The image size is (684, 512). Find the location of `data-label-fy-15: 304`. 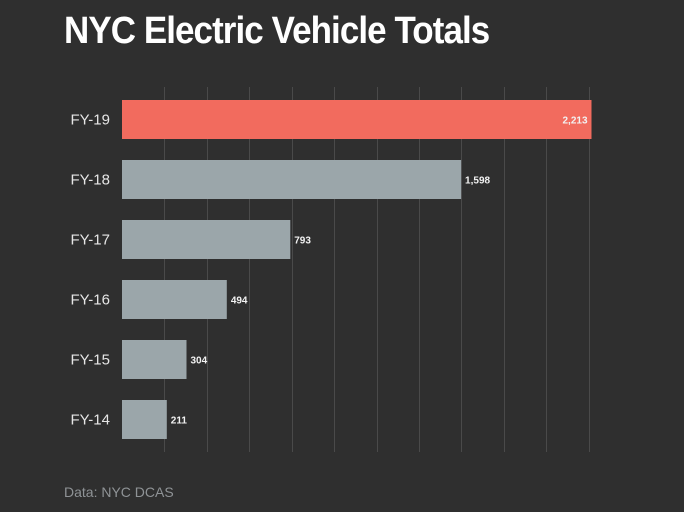

data-label-fy-15: 304 is located at coordinates (199, 361).